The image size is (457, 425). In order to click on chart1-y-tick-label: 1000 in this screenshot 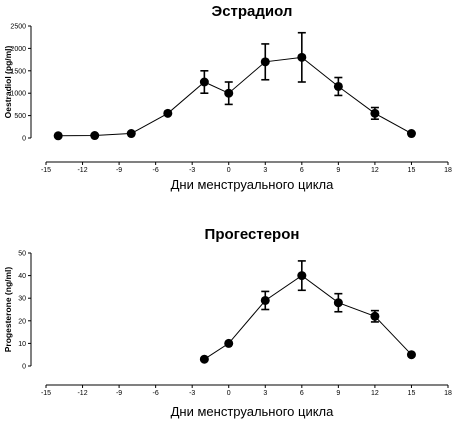, I will do `click(18, 94)`.